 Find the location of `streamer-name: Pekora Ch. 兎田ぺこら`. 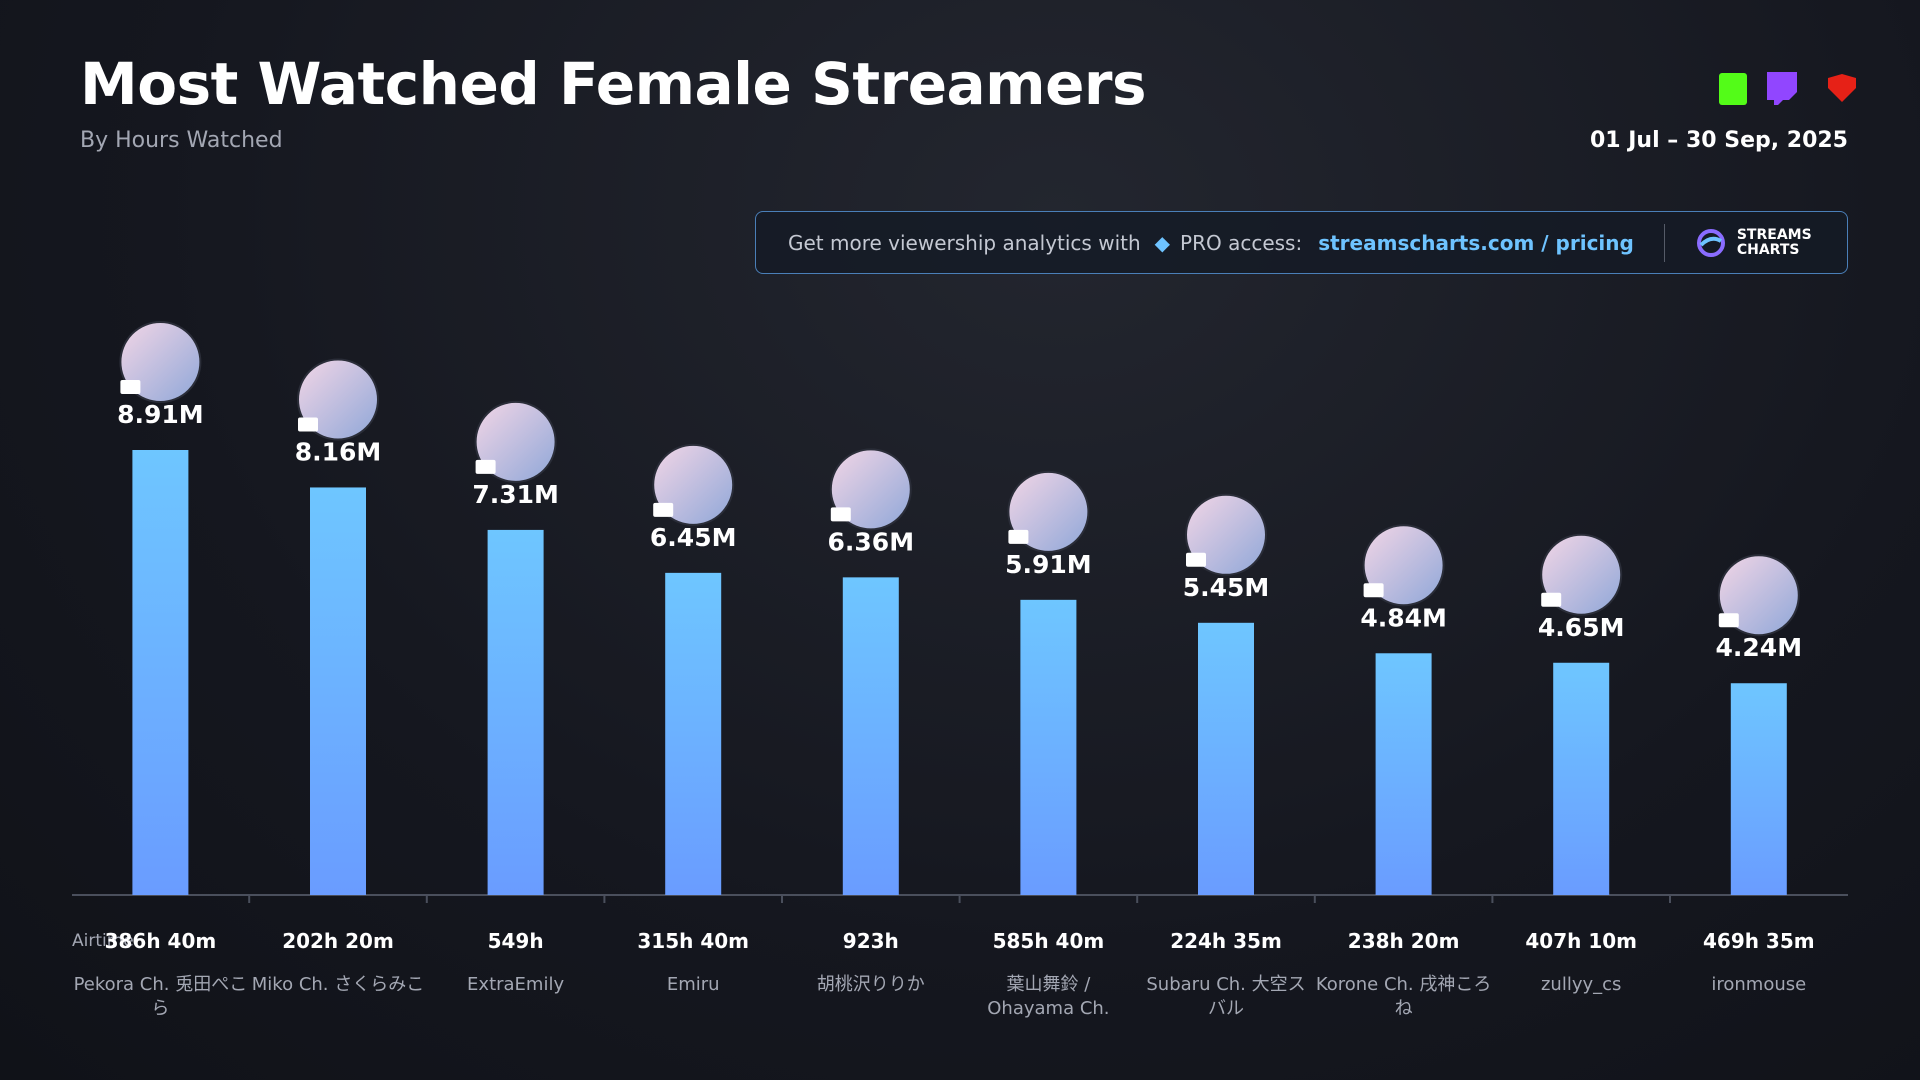

streamer-name: Pekora Ch. 兎田ぺこら is located at coordinates (160, 996).